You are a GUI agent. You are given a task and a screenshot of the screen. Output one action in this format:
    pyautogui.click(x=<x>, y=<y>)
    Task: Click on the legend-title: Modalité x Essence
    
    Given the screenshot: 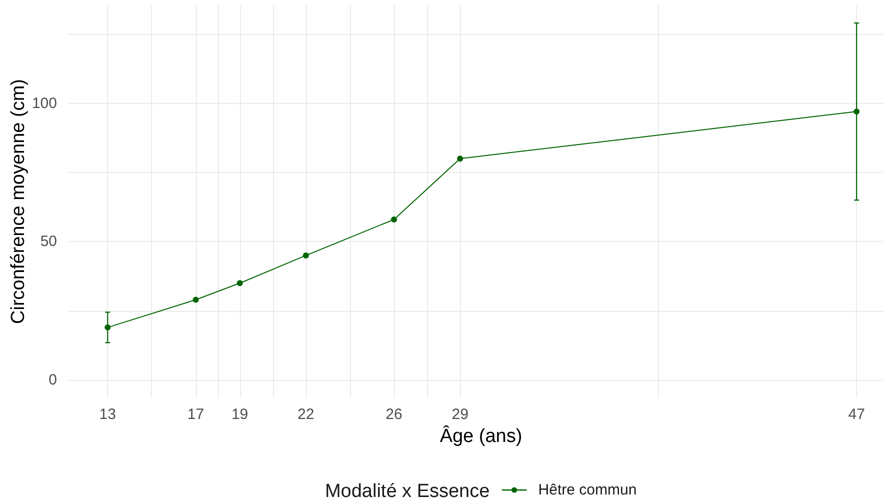 What is the action you would take?
    pyautogui.click(x=407, y=491)
    